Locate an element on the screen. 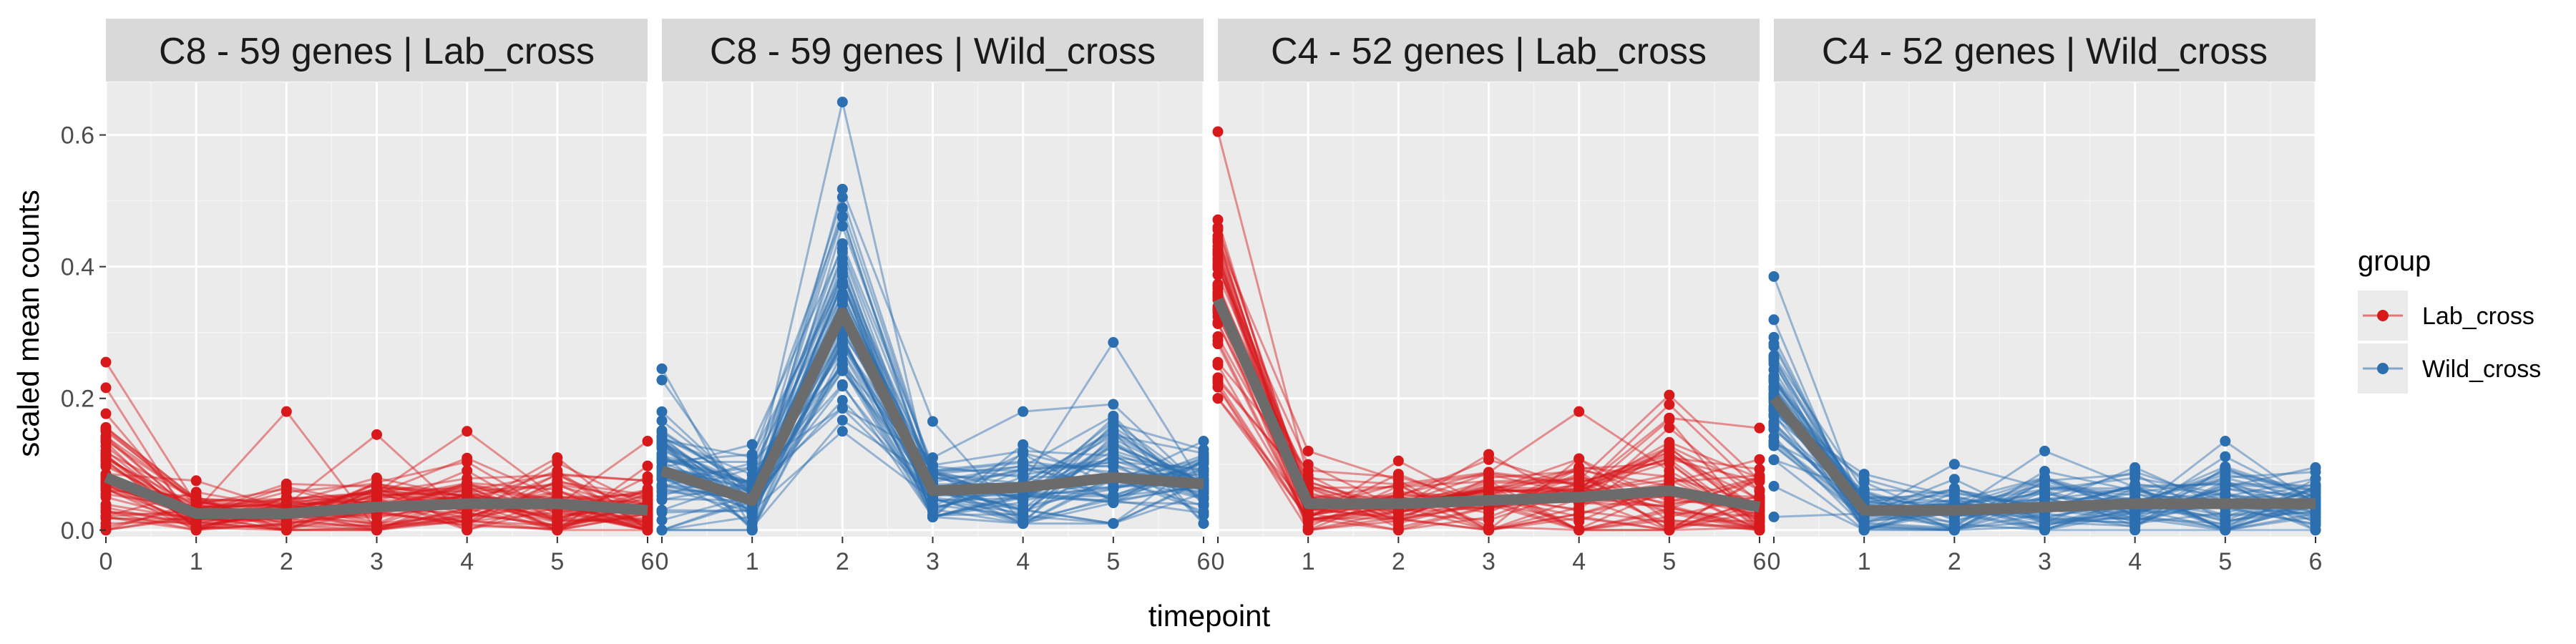 The image size is (2576, 644). legend-entries: Lab_cross Wild_cross is located at coordinates (2449, 342).